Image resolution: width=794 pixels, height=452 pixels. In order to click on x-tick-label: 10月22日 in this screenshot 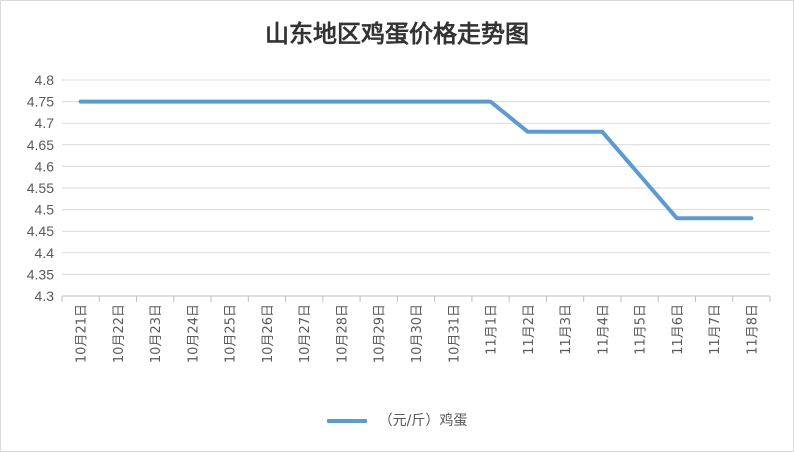, I will do `click(119, 333)`.